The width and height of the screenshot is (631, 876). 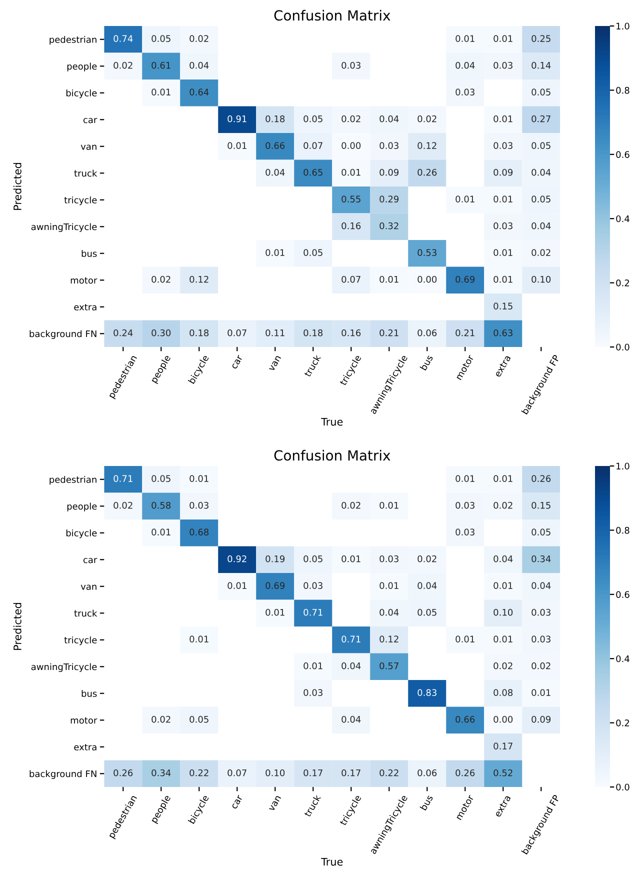 What do you see at coordinates (275, 558) in the screenshot?
I see `data-label: 0.19` at bounding box center [275, 558].